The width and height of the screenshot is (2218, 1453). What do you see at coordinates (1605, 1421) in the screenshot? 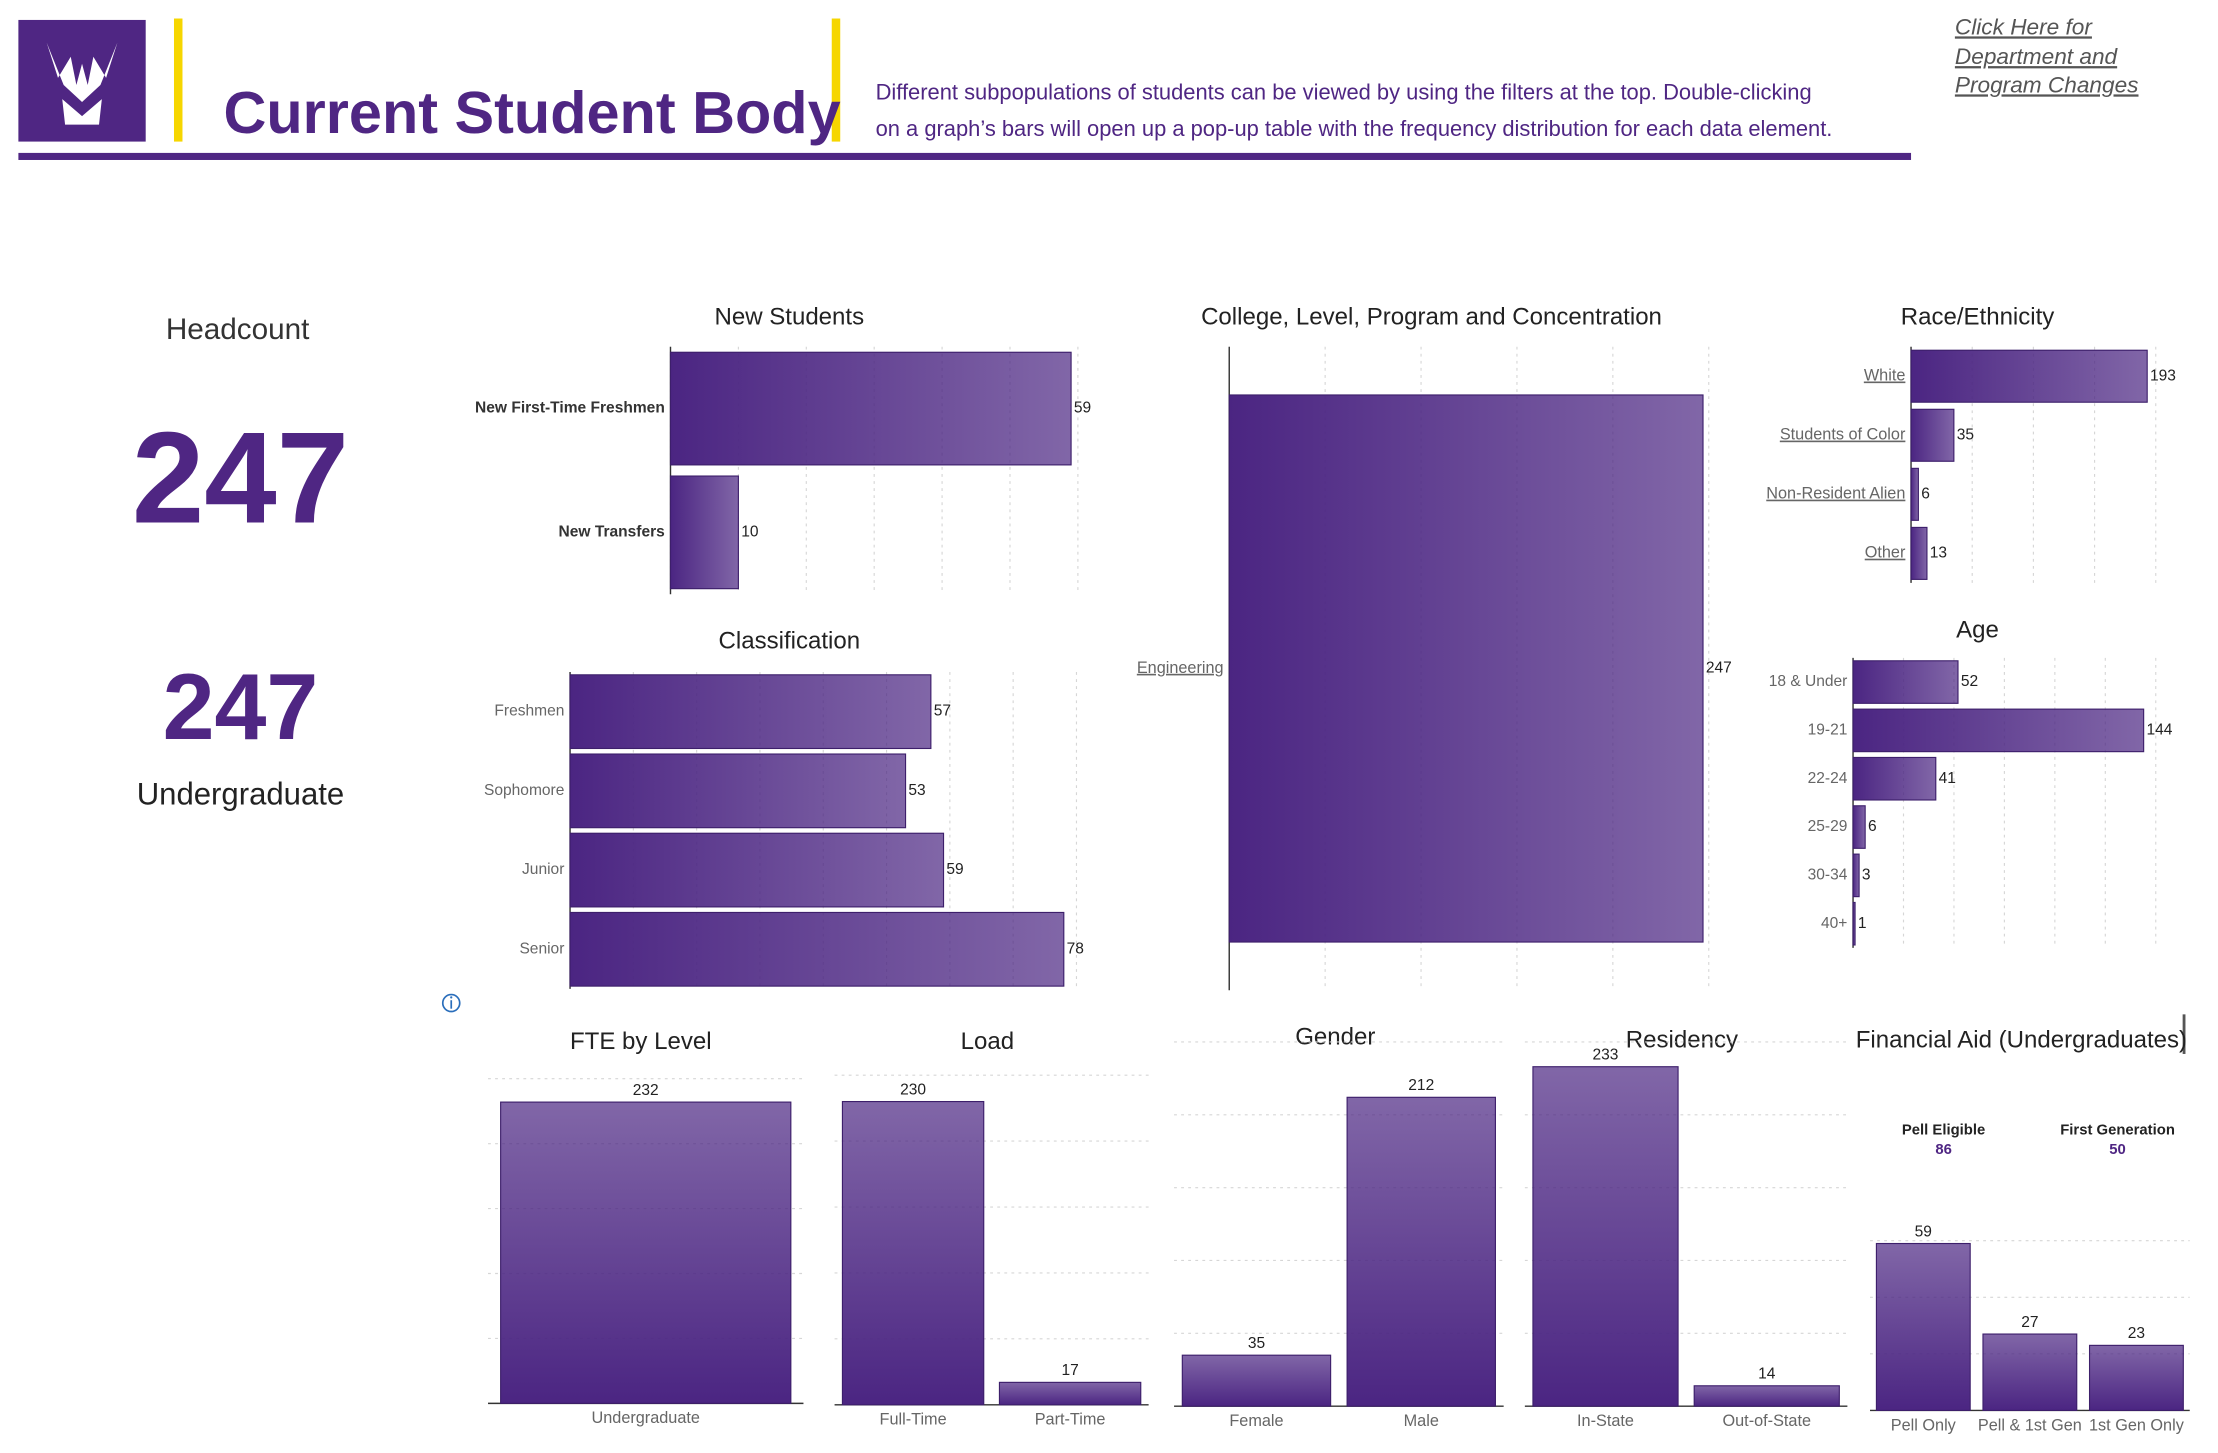
I see `category-label: In-State` at bounding box center [1605, 1421].